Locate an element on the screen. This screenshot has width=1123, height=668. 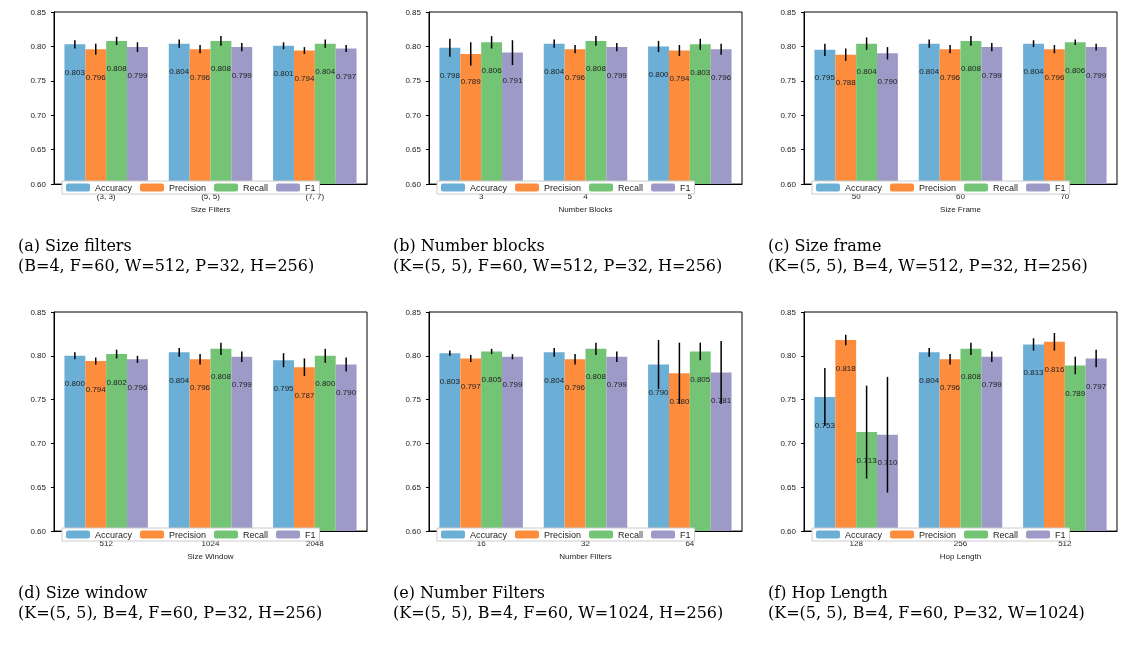
x-axis-title: Size Window is located at coordinates (210, 556).